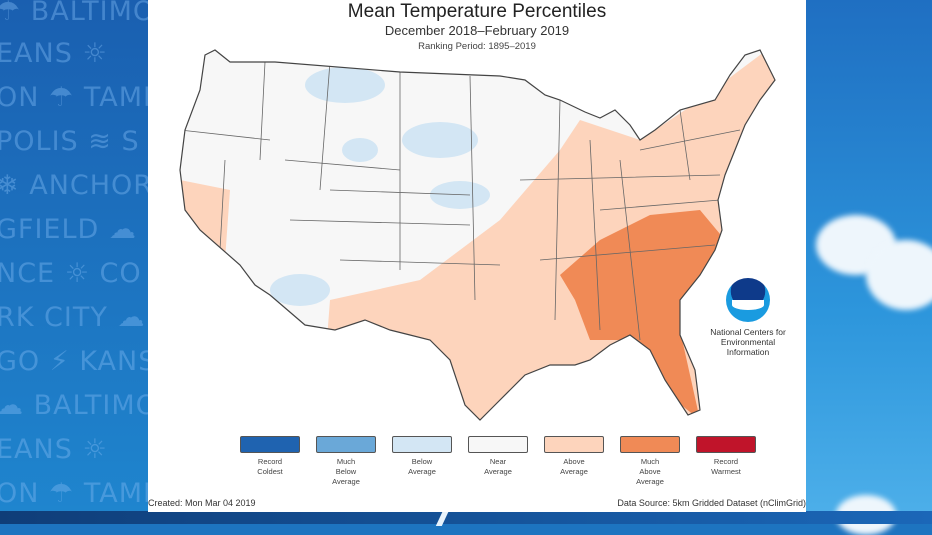 The height and width of the screenshot is (535, 932). What do you see at coordinates (899, 275) in the screenshot?
I see `cloud` at bounding box center [899, 275].